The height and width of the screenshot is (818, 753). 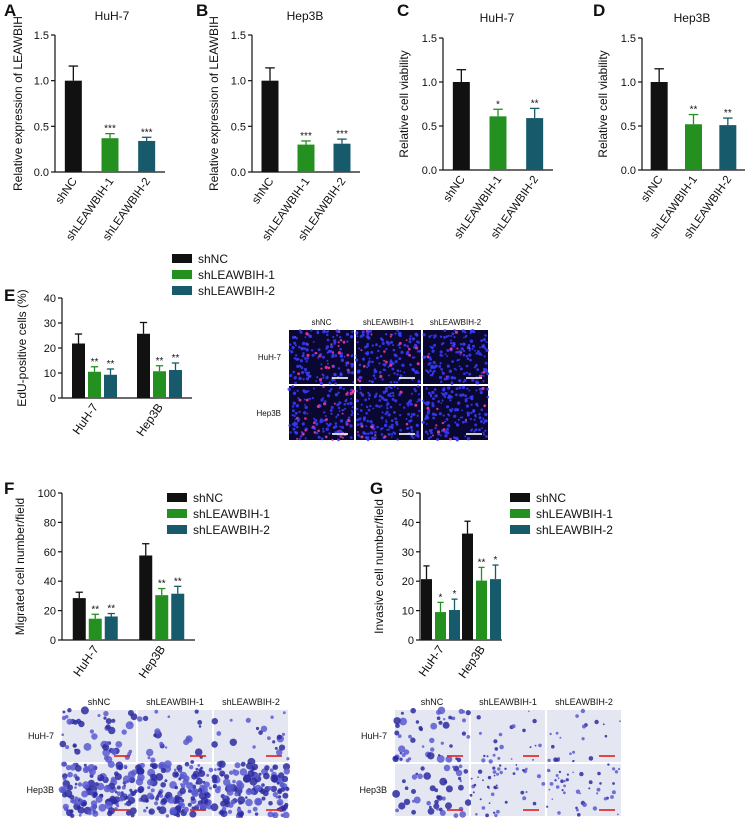 I want to click on legend-label: shLEAWBIH-2, so click(x=236, y=291).